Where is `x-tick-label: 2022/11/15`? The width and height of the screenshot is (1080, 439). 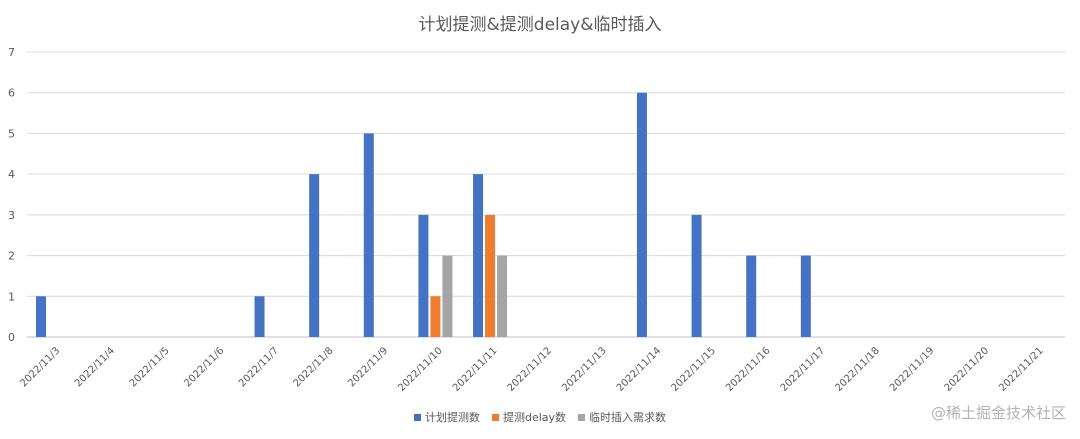 x-tick-label: 2022/11/15 is located at coordinates (693, 369).